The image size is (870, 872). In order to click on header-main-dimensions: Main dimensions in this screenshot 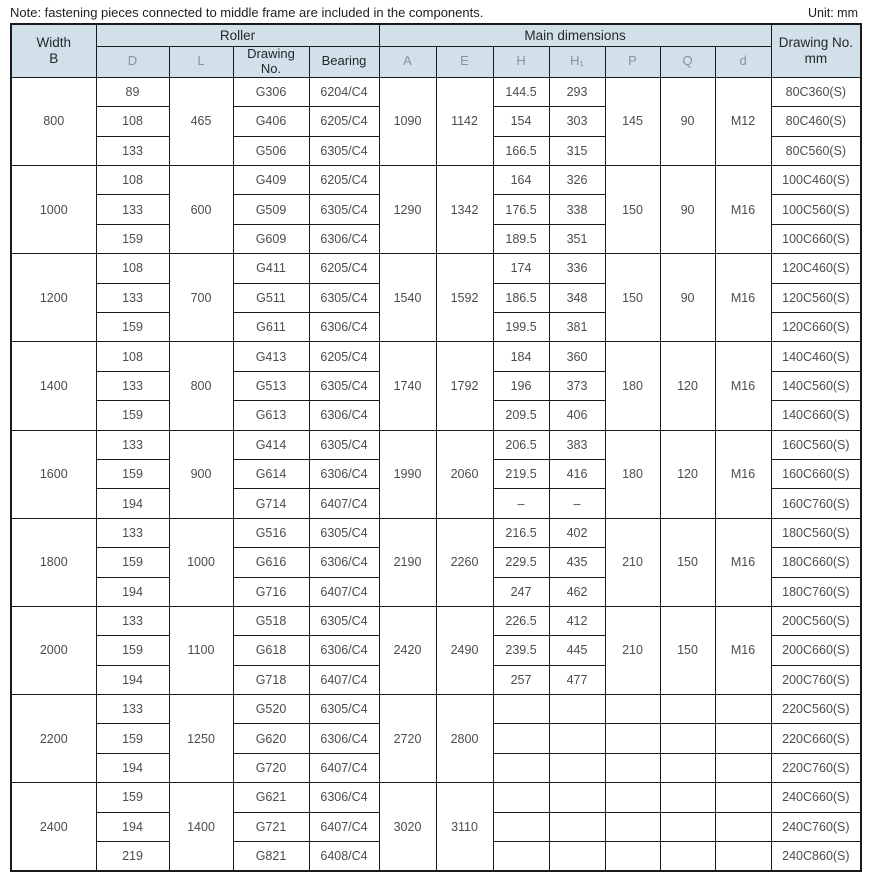, I will do `click(575, 35)`.